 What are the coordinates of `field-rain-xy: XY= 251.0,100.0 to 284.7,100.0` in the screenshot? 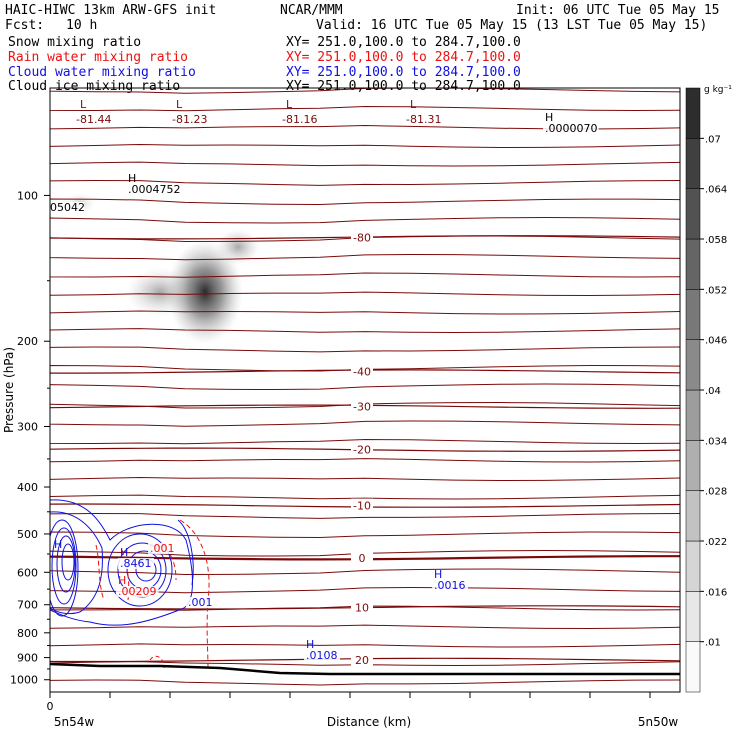 It's located at (403, 57).